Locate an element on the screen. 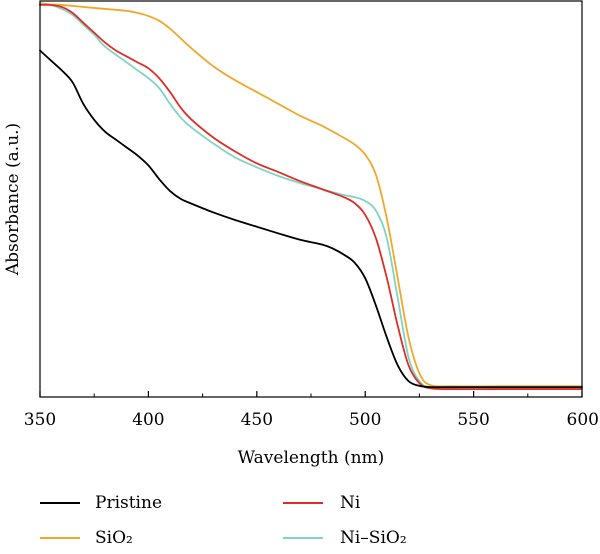 The height and width of the screenshot is (554, 600). x-tick-label: 500 is located at coordinates (365, 420).